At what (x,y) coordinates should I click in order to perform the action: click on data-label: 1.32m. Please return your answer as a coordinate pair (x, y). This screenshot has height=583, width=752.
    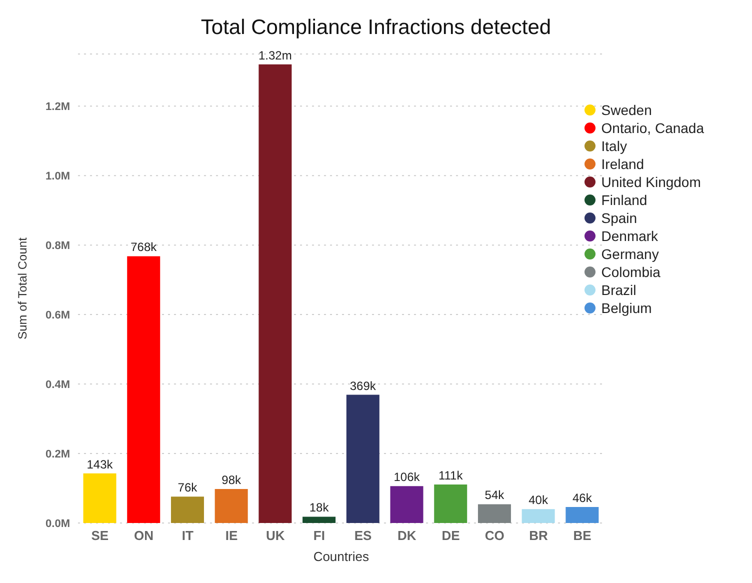
    Looking at the image, I should click on (275, 55).